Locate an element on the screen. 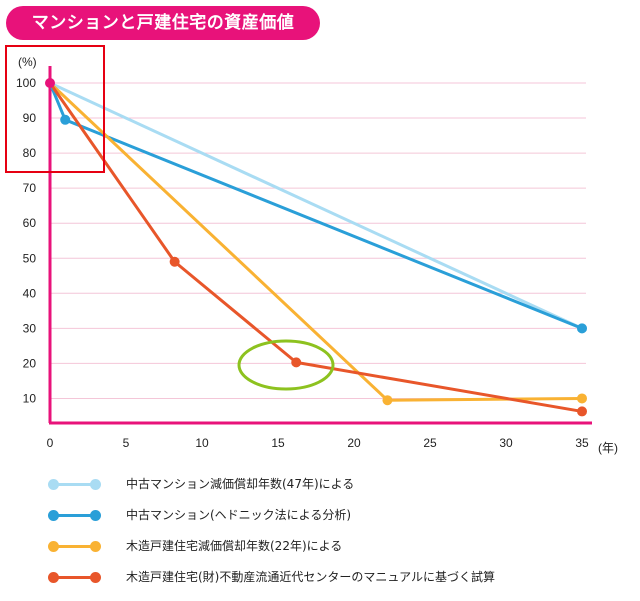  x-tick-label-20: 20 is located at coordinates (354, 443).